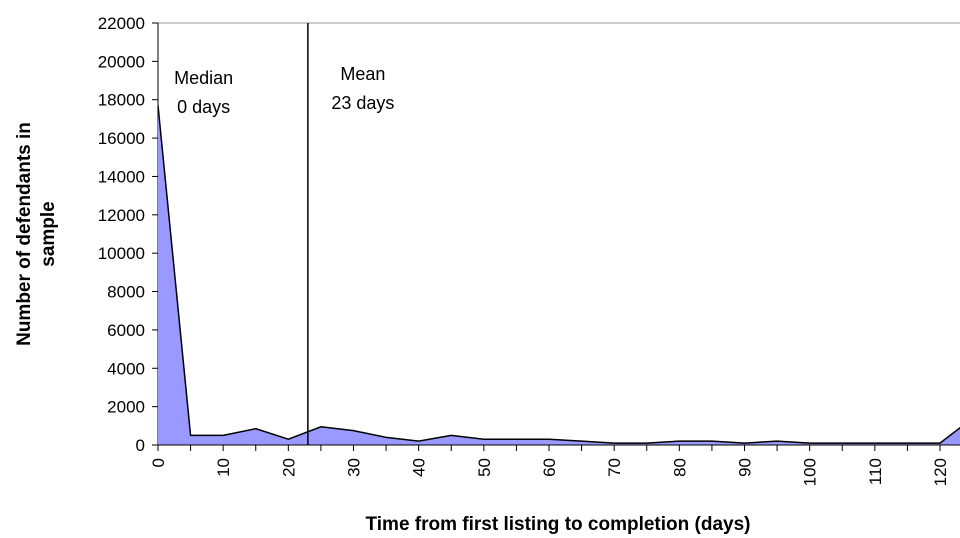 This screenshot has width=960, height=538. What do you see at coordinates (354, 467) in the screenshot?
I see `x-tick-label: 30` at bounding box center [354, 467].